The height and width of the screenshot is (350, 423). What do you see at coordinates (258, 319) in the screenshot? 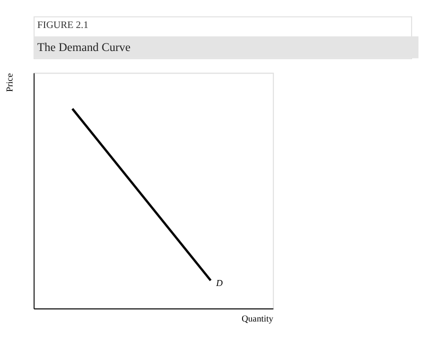
I see `x-axis-title: Quantity` at bounding box center [258, 319].